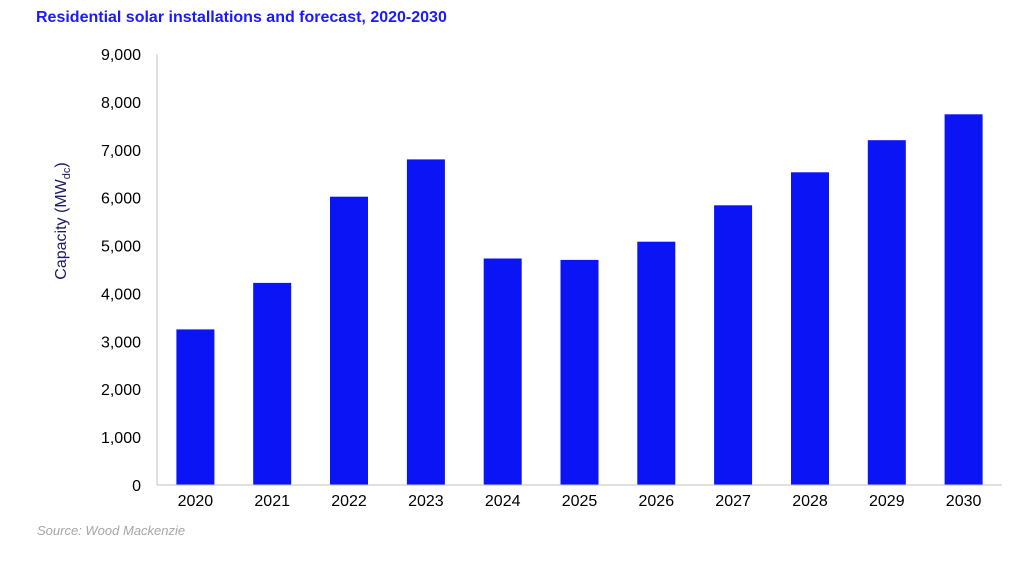 The height and width of the screenshot is (581, 1027). Describe the element at coordinates (657, 501) in the screenshot. I see `x-tick-label: 2026` at that location.